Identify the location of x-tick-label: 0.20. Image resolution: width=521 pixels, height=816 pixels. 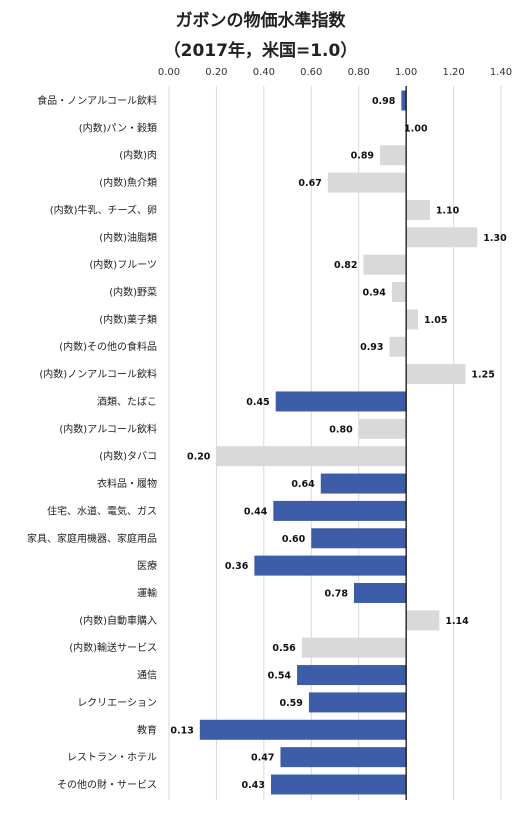
(216, 72).